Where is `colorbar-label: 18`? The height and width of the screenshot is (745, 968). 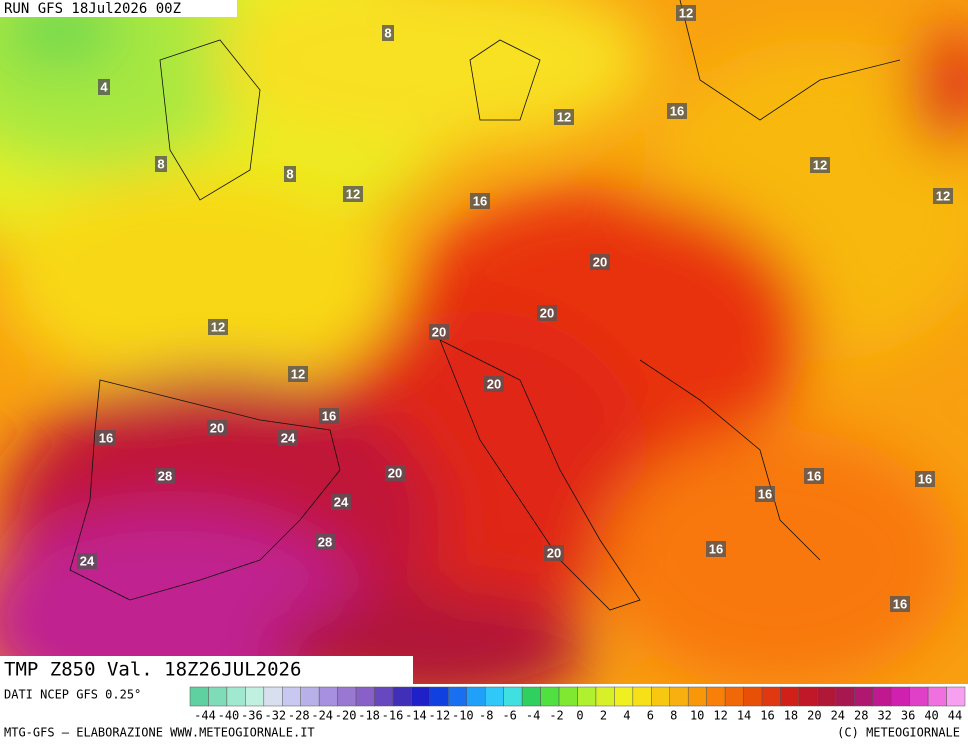
colorbar-label: 18 is located at coordinates (791, 716).